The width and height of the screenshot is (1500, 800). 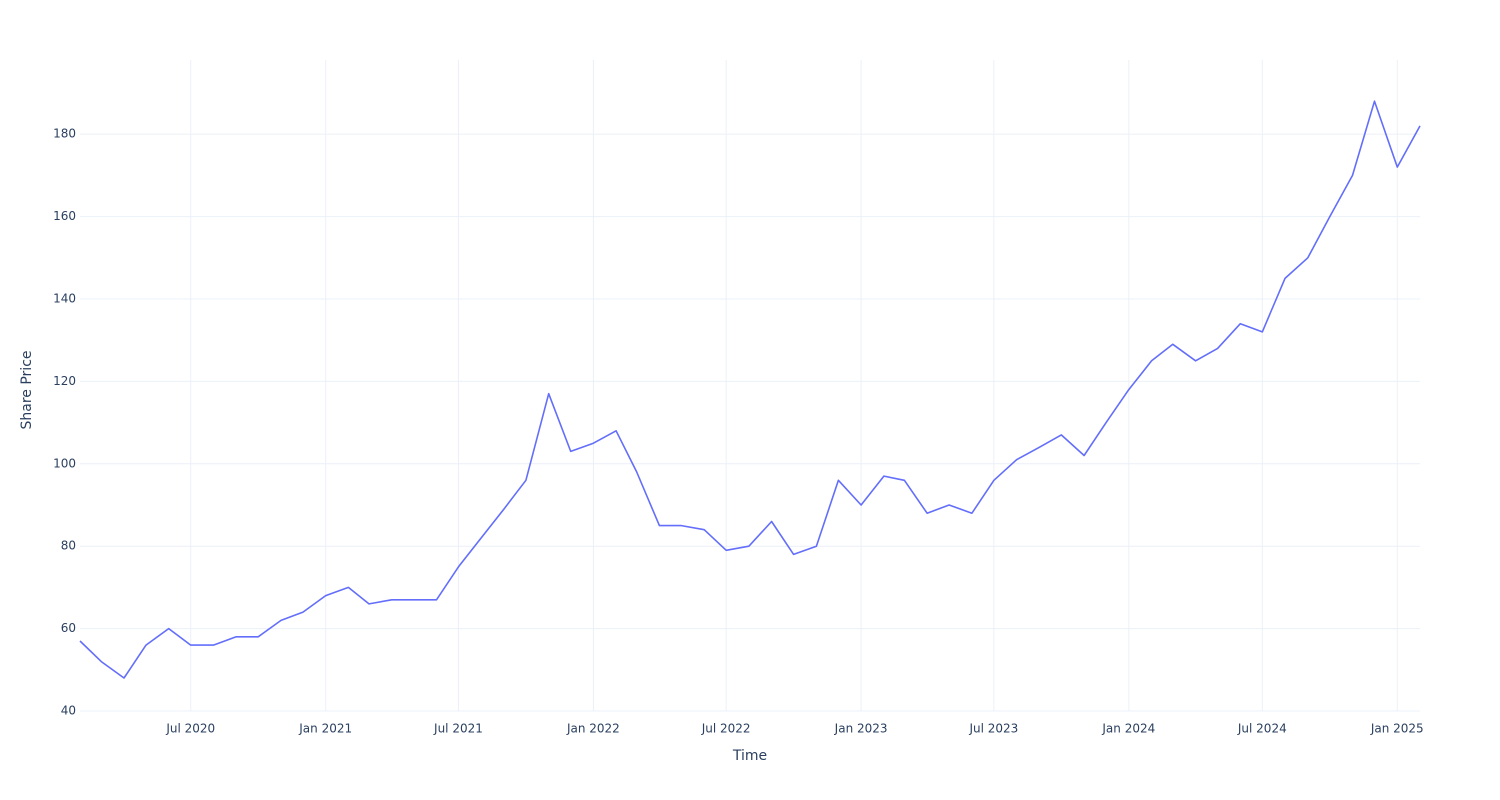 I want to click on x-axis-title: Time, so click(x=749, y=756).